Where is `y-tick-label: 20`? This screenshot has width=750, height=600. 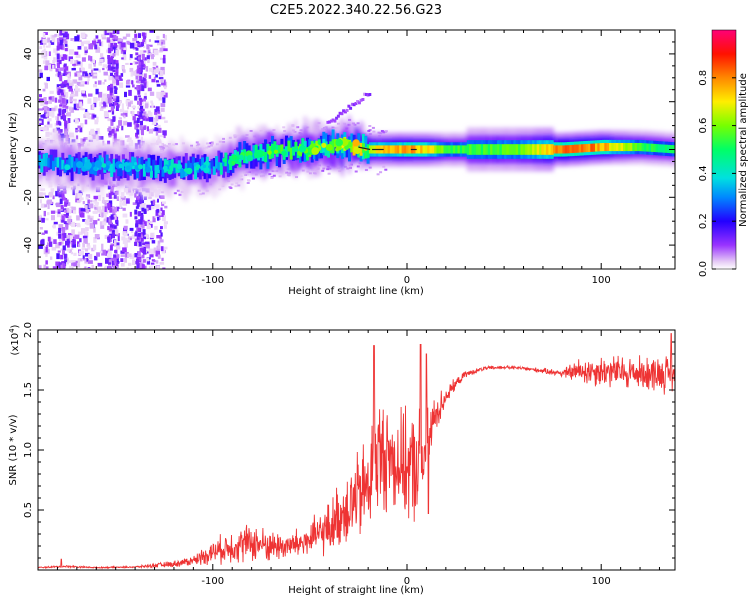 y-tick-label: 20 is located at coordinates (28, 101).